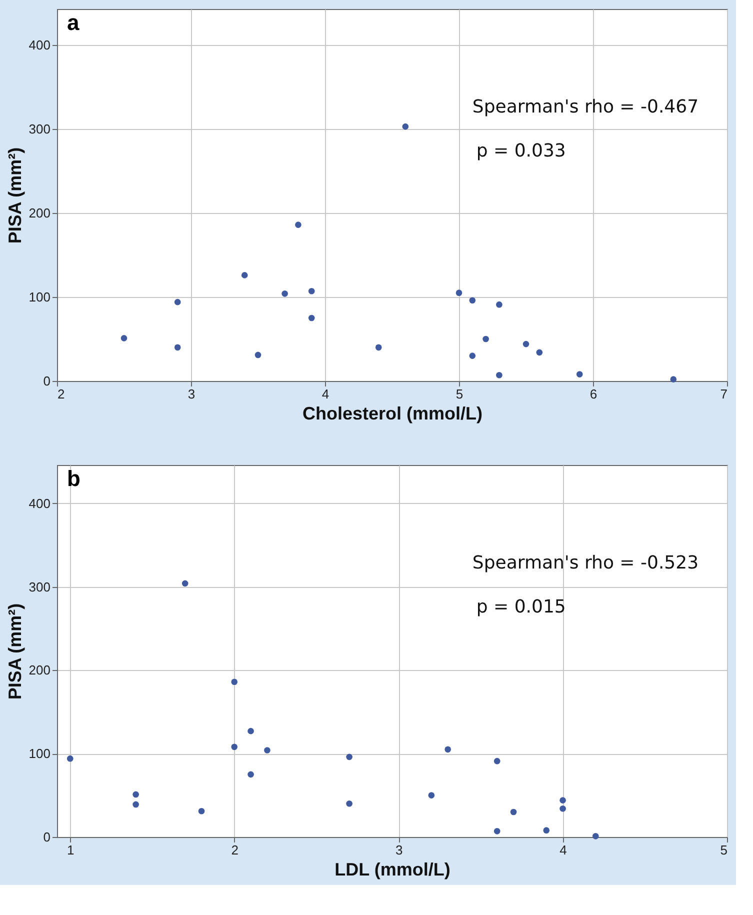  What do you see at coordinates (70, 850) in the screenshot?
I see `x-tick-label: 1` at bounding box center [70, 850].